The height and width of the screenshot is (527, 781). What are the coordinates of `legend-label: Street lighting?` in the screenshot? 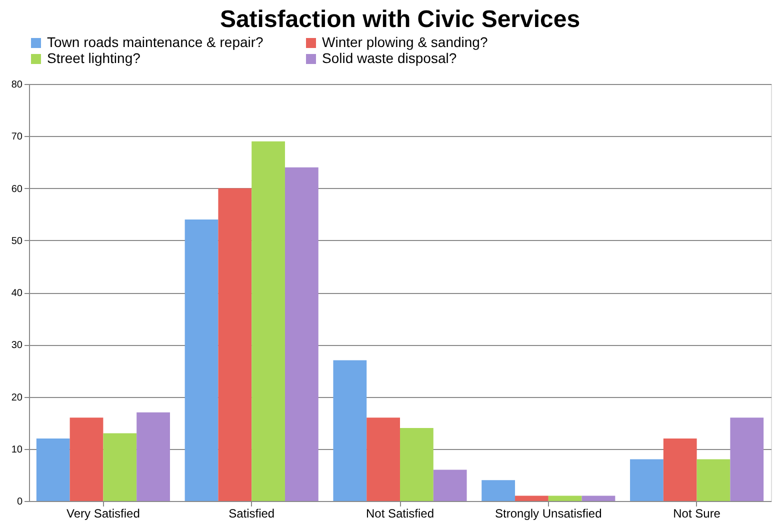 It's located at (94, 58).